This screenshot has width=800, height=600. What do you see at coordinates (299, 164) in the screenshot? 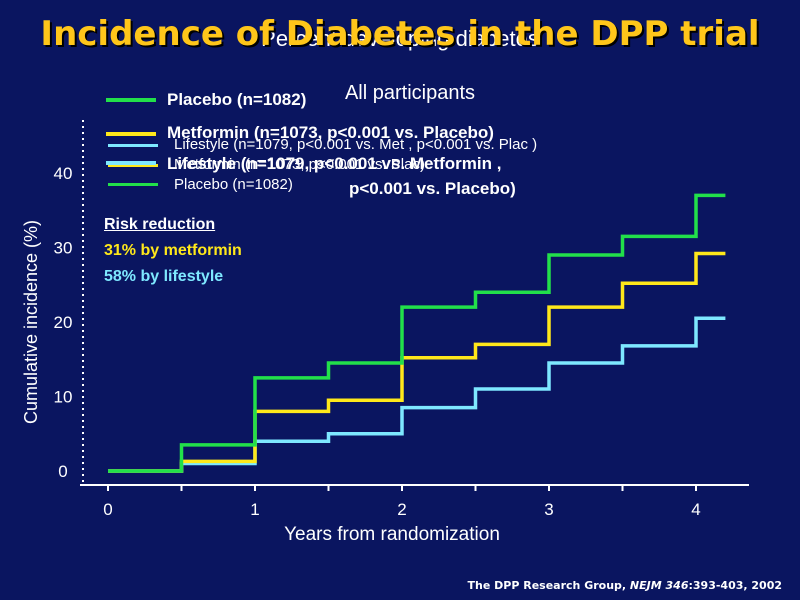
I see `legend-entry-metformin: Metformin (n=1073, p<0.001 vs. Plac)` at bounding box center [299, 164].